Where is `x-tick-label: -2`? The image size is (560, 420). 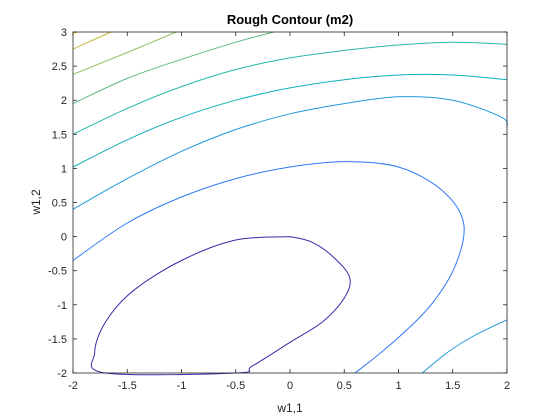
x-tick-label: -2 is located at coordinates (73, 386).